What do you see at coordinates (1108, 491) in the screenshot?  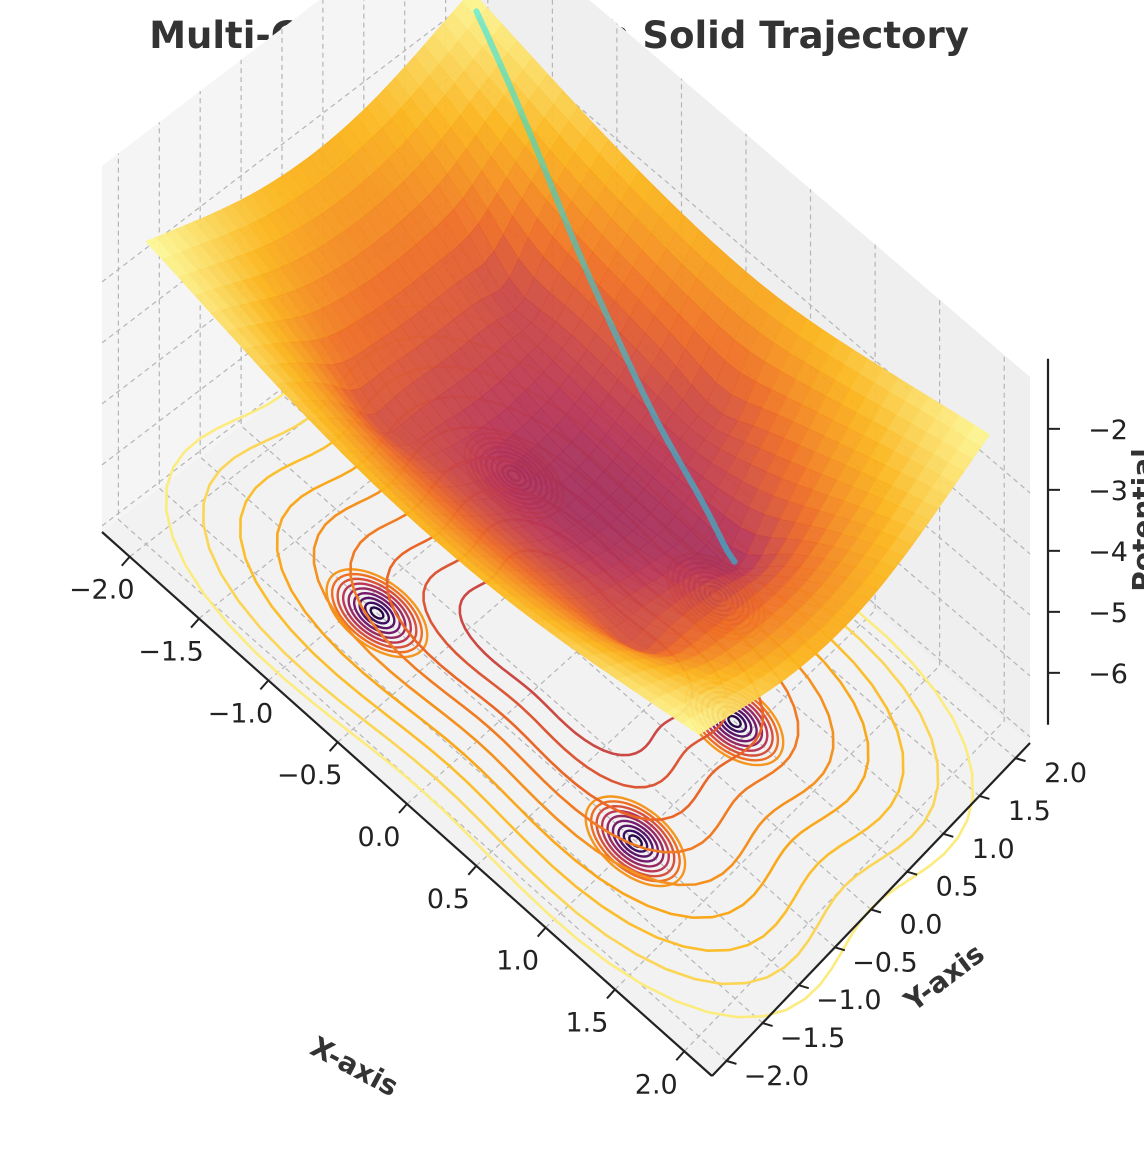 I see `z-tick-label: −3` at bounding box center [1108, 491].